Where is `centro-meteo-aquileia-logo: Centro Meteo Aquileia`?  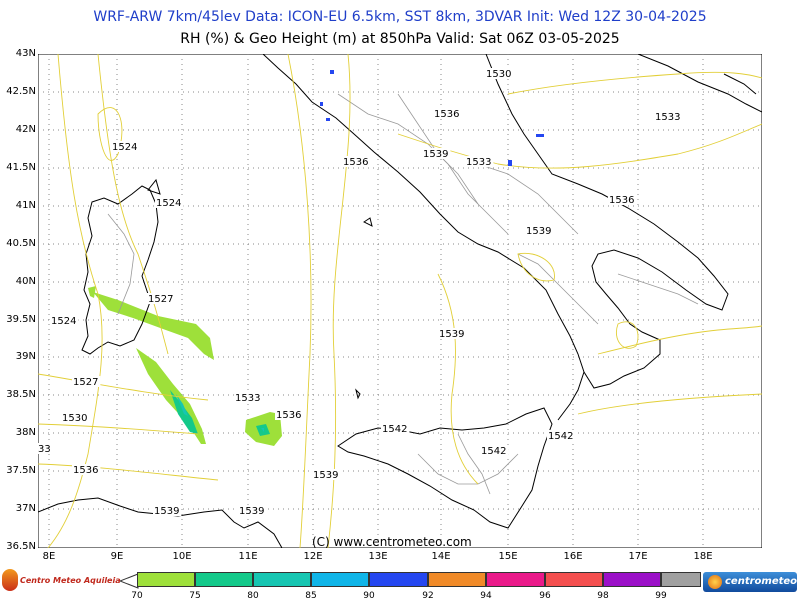
centro-meteo-aquileia-logo: Centro Meteo Aquileia is located at coordinates (62, 581).